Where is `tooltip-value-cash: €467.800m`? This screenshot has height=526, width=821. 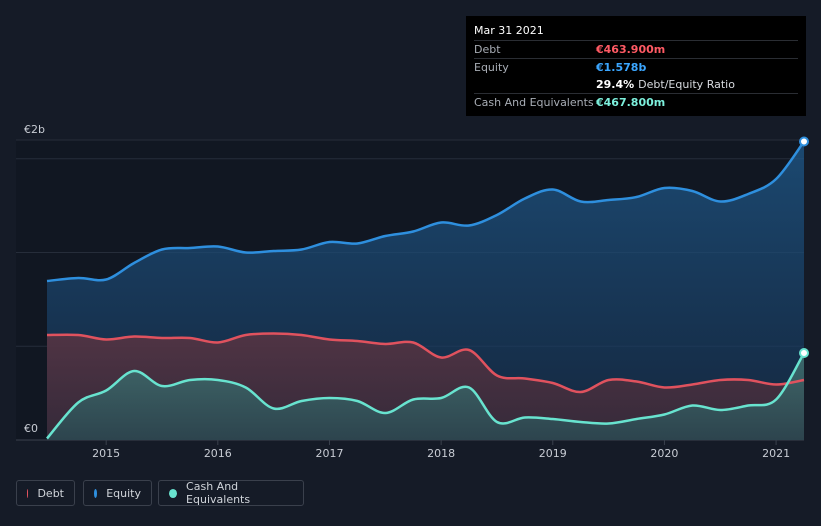
tooltip-value-cash: €467.800m is located at coordinates (631, 102).